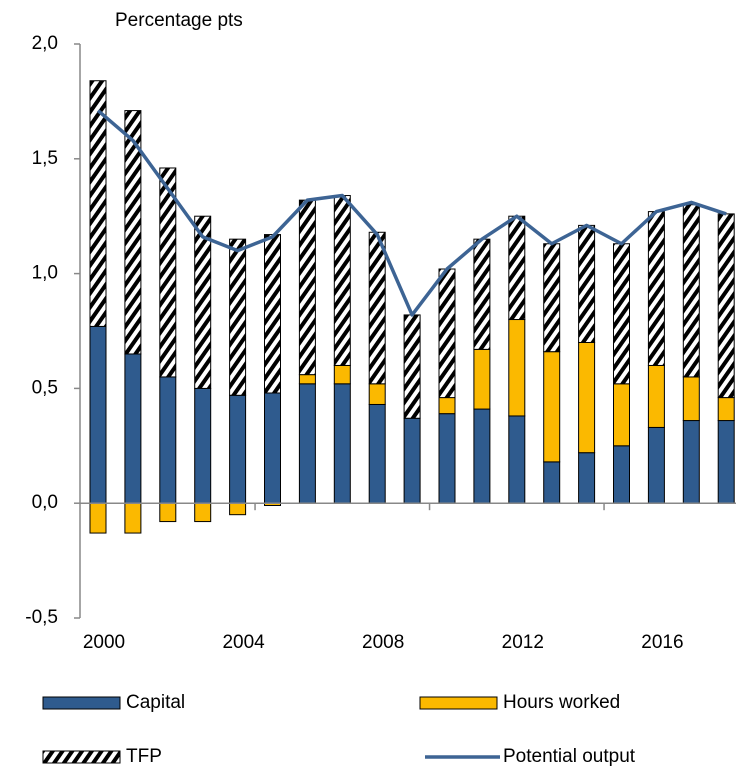 Image resolution: width=736 pixels, height=771 pixels. I want to click on legend-label: Hours worked, so click(561, 702).